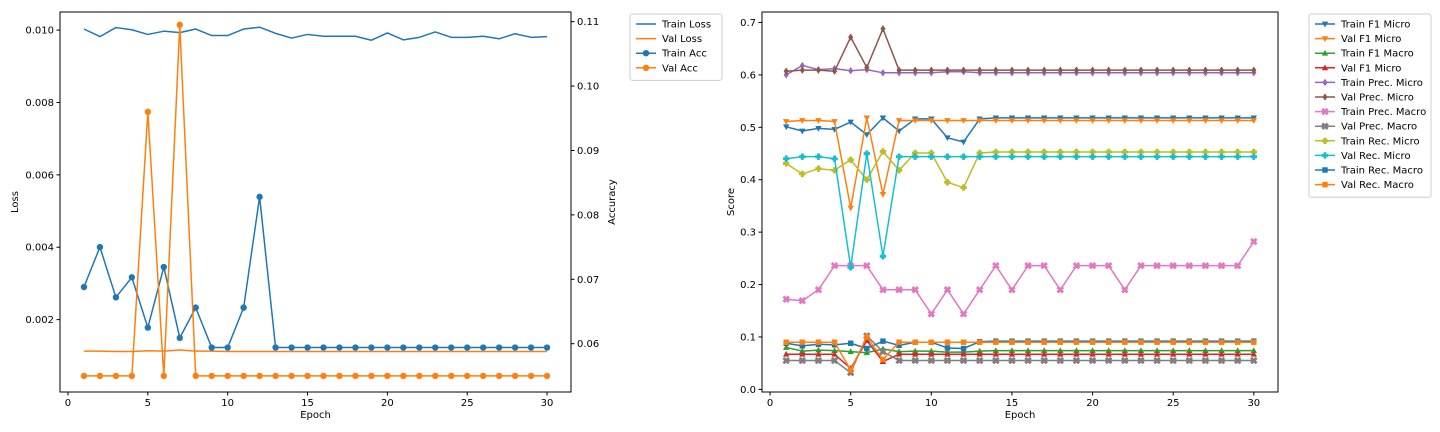 The height and width of the screenshot is (432, 1440). I want to click on y-tick-label: 0.006, so click(39, 175).